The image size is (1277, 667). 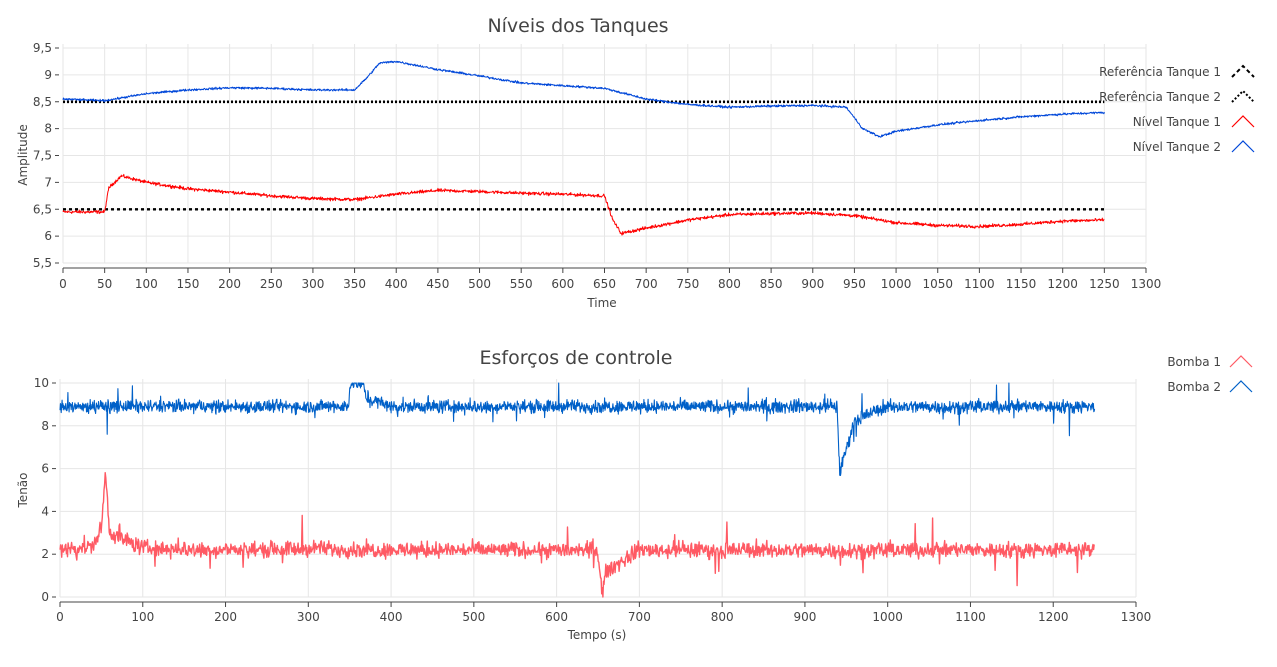 I want to click on x-tick-label: 250, so click(x=271, y=284).